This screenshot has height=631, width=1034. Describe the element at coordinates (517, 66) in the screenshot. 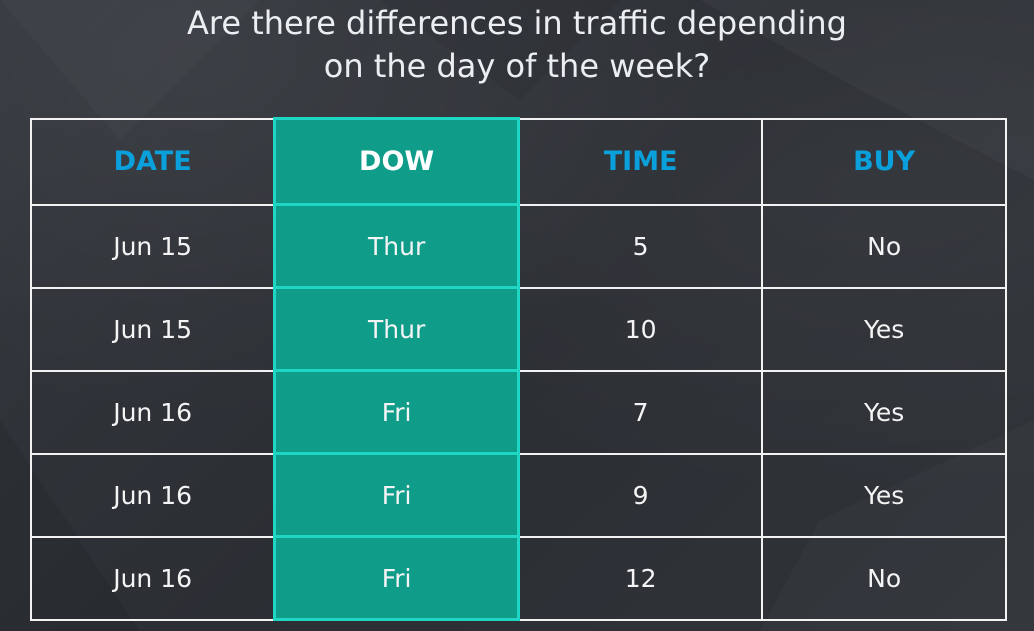

I see `slide-title-line-2: on the day of the week?` at that location.